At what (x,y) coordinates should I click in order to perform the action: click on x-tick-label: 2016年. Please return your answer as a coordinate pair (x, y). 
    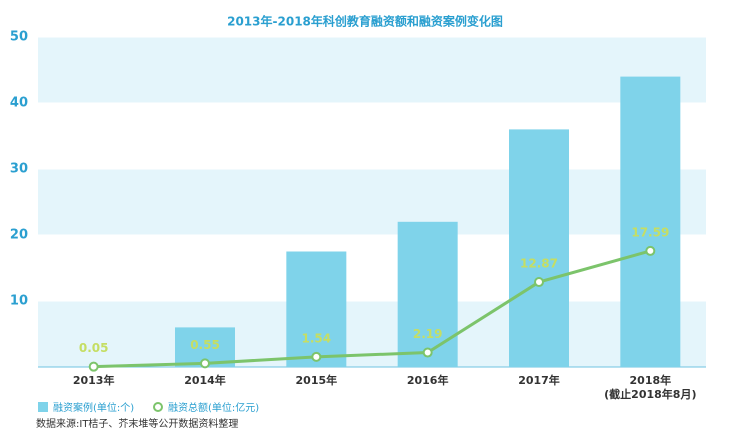
    Looking at the image, I should click on (427, 380).